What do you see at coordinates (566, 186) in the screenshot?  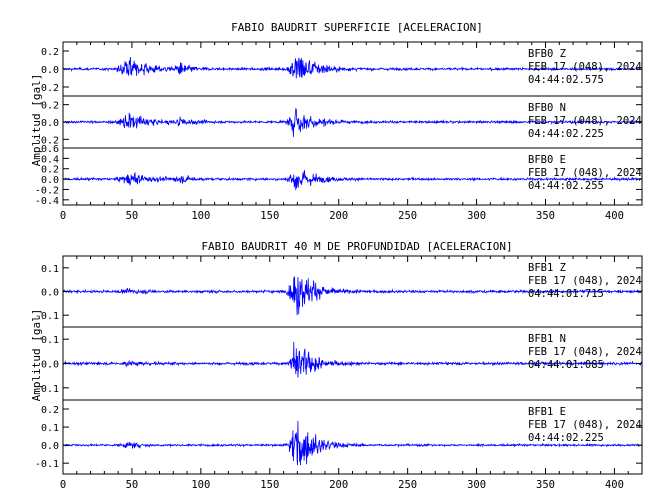 I see `time-label: 04:44:02.255` at bounding box center [566, 186].